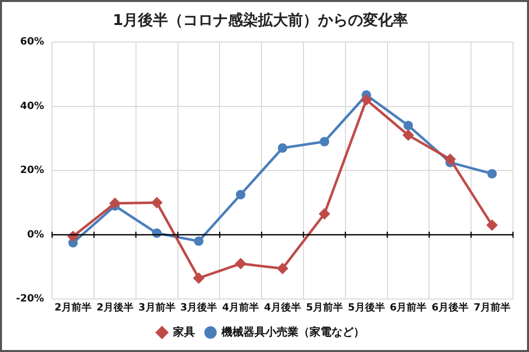 This screenshot has width=529, height=352. What do you see at coordinates (450, 308) in the screenshot?
I see `x-tick-label: 6月後半` at bounding box center [450, 308].